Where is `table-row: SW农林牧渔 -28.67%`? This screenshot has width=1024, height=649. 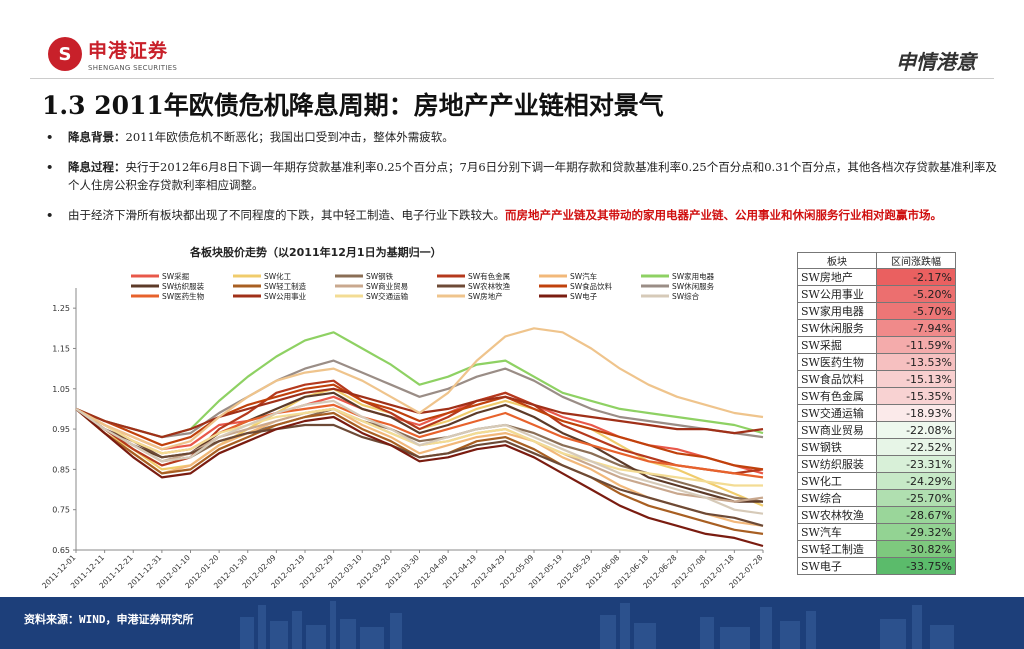
table-row: SW农林牧渔 -28.67% is located at coordinates (876, 515).